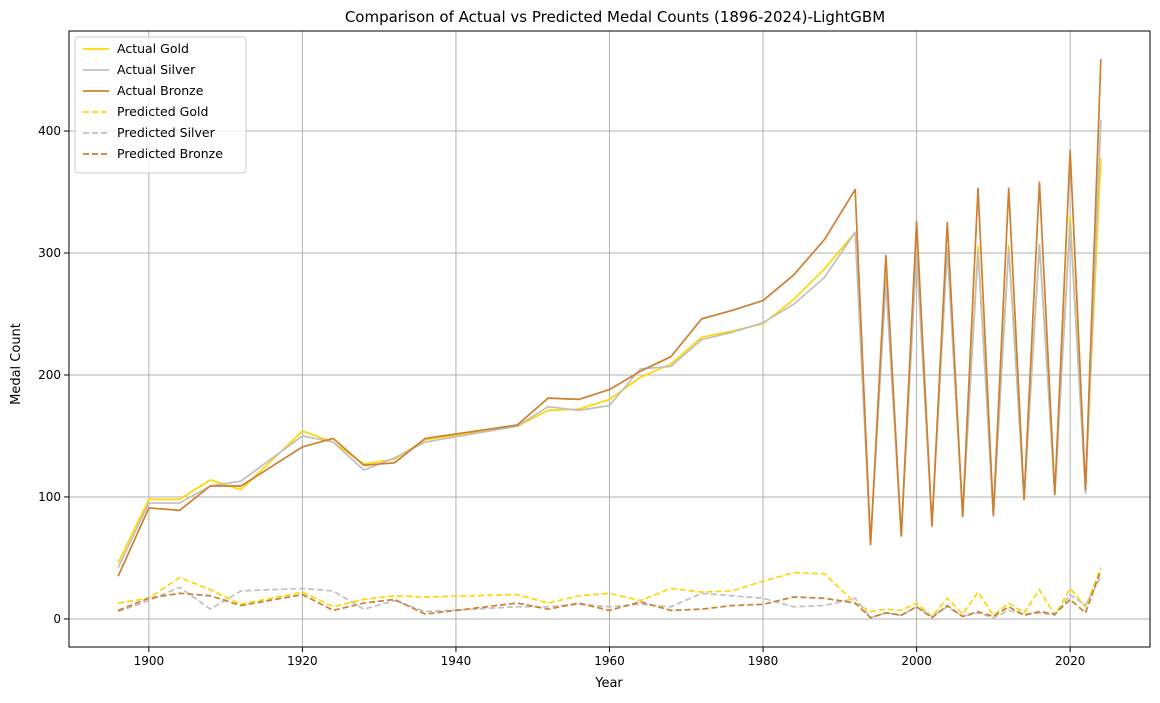  Describe the element at coordinates (49, 497) in the screenshot. I see `y-tick-label: 100` at that location.